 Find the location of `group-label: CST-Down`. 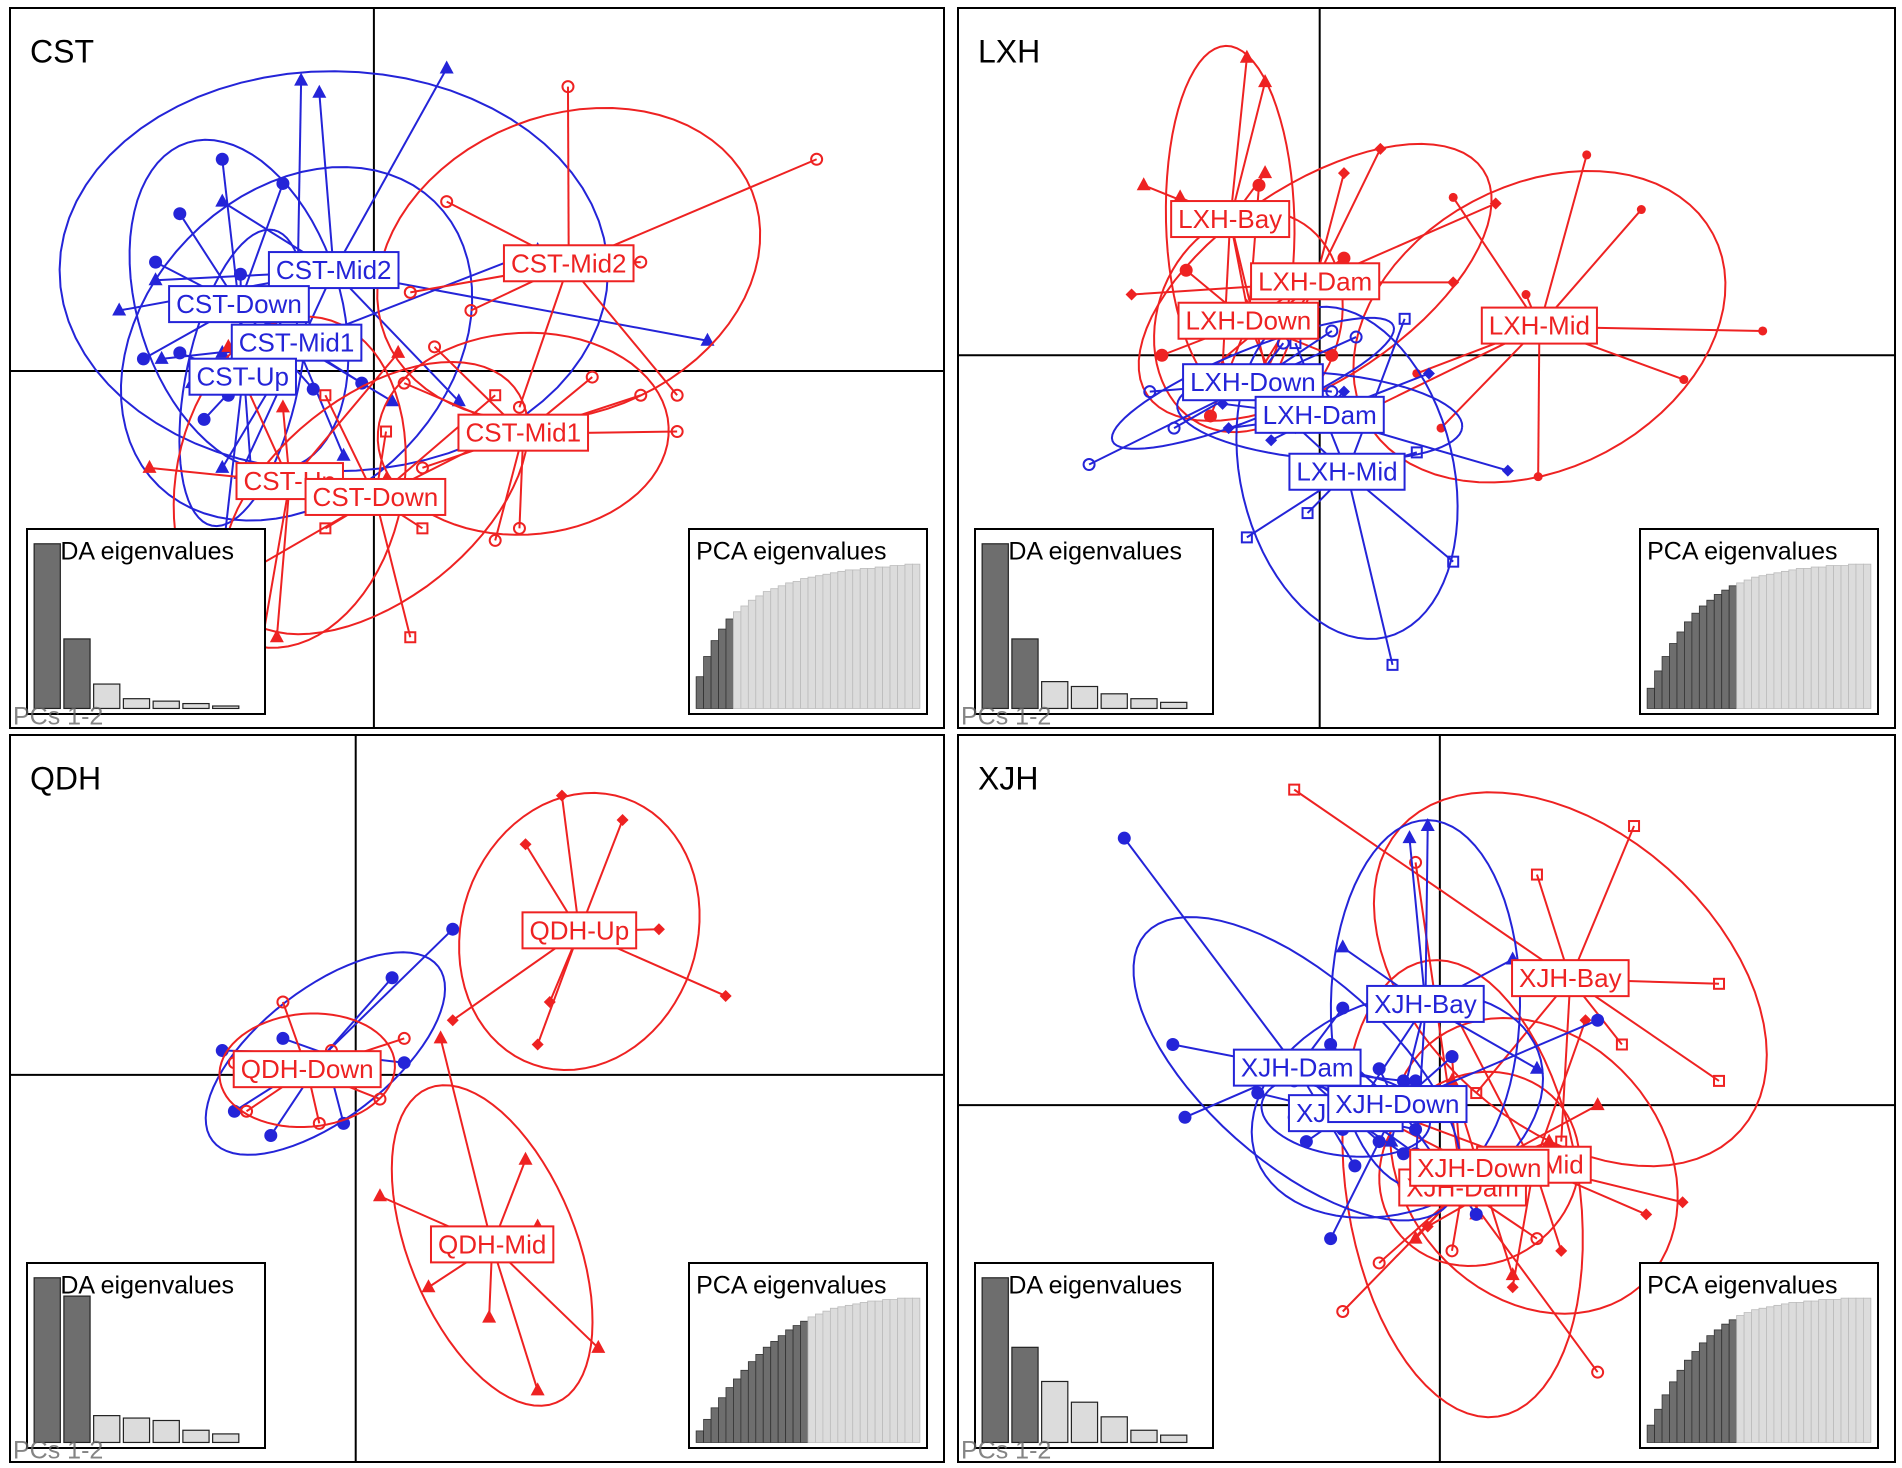

group-label: CST-Down is located at coordinates (375, 496).